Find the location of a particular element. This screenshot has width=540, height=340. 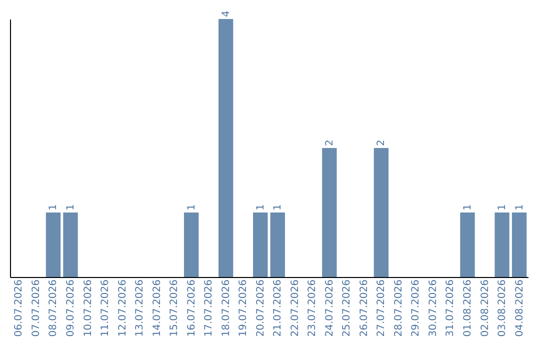

x-tick-label: 03.08.2026 is located at coordinates (502, 308).